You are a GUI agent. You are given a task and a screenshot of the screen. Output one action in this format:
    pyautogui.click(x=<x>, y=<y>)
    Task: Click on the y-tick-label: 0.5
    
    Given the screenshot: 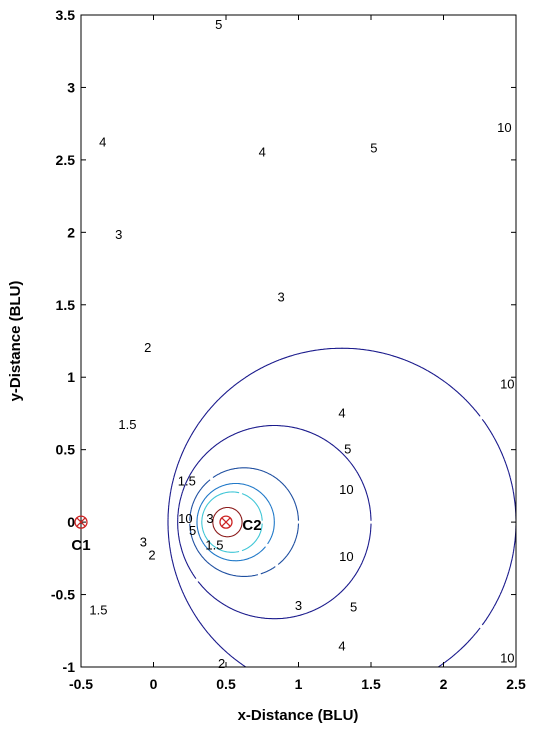 What is the action you would take?
    pyautogui.click(x=66, y=450)
    